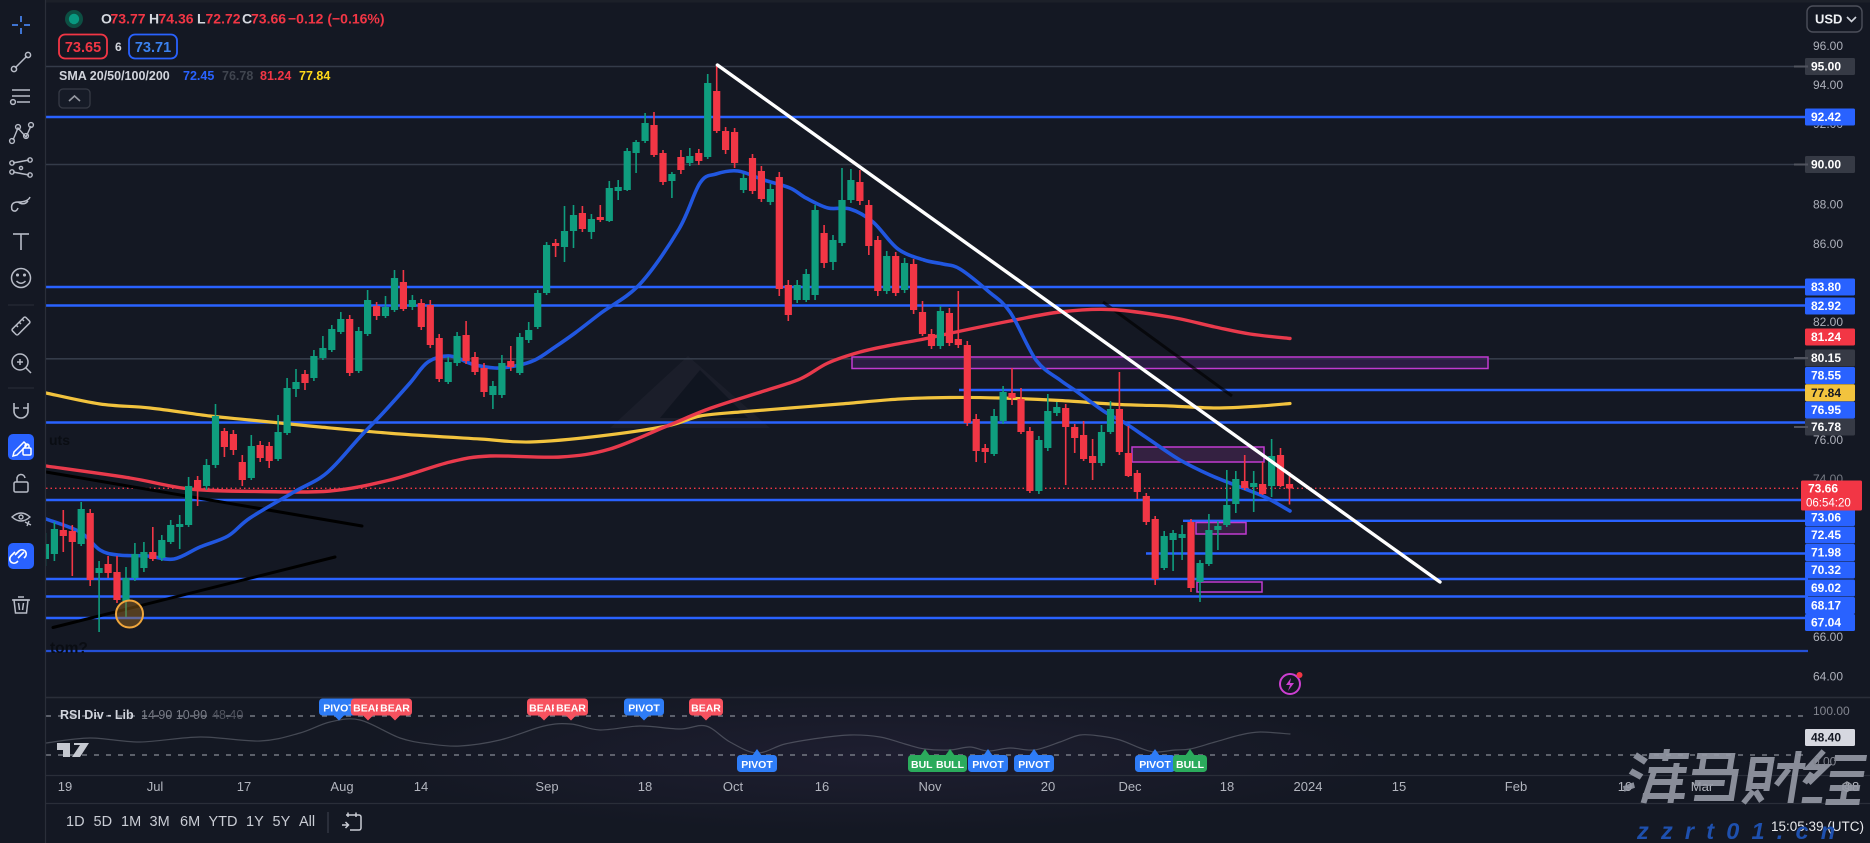  Describe the element at coordinates (1831, 711) in the screenshot. I see `svg-text: 100.00` at that location.